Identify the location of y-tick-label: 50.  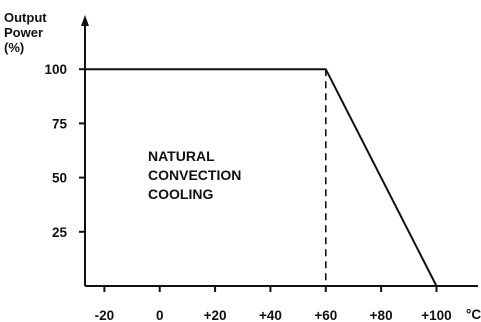
(59, 178).